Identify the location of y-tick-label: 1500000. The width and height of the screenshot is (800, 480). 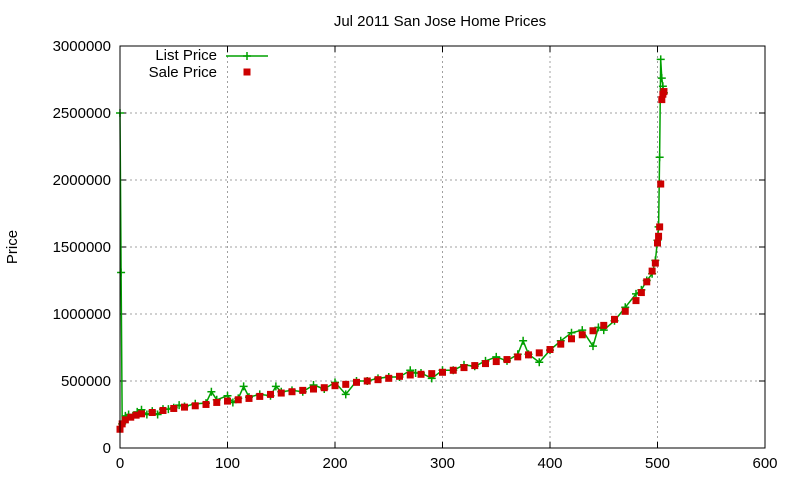
(82, 247).